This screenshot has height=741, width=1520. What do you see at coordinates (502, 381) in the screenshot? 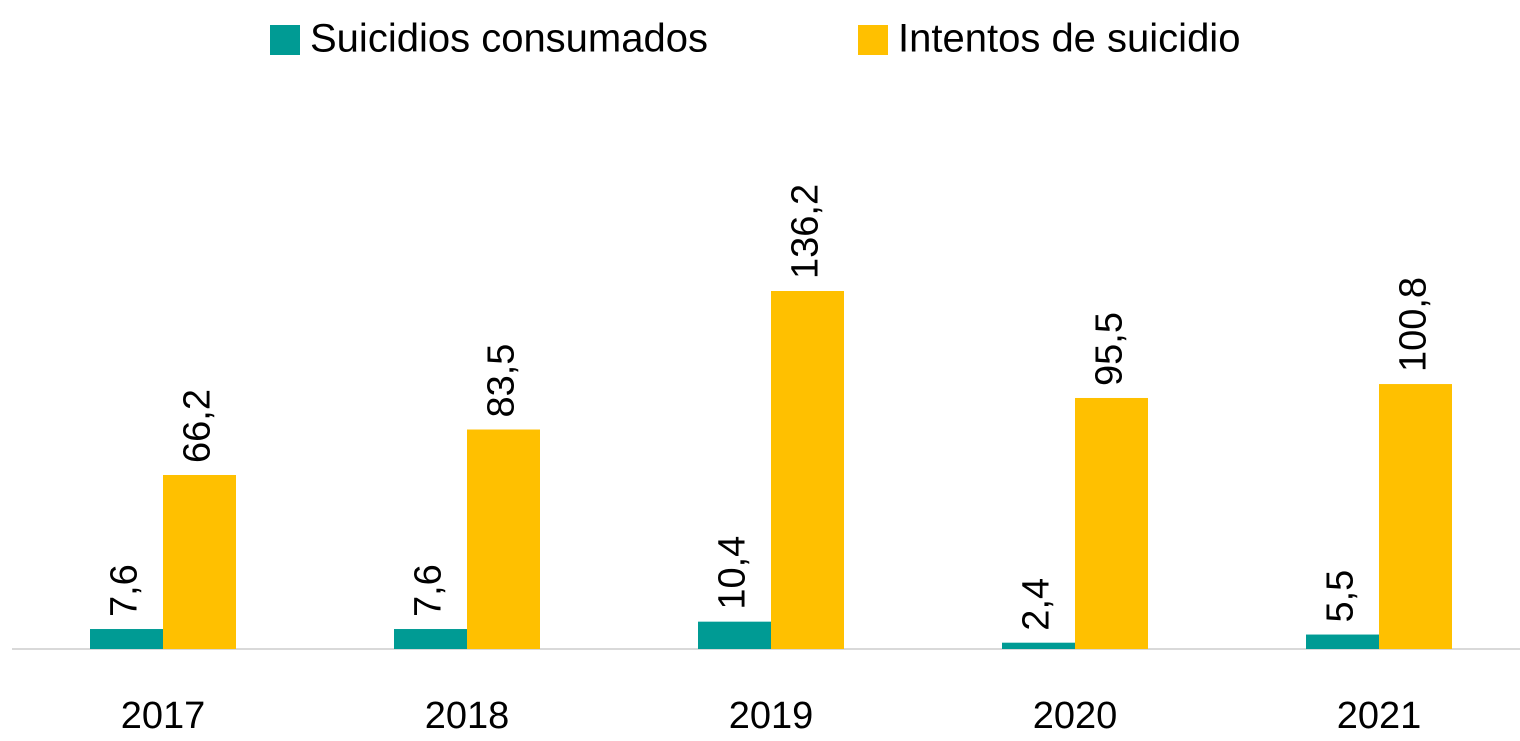
I see `data-label: 83,5` at bounding box center [502, 381].